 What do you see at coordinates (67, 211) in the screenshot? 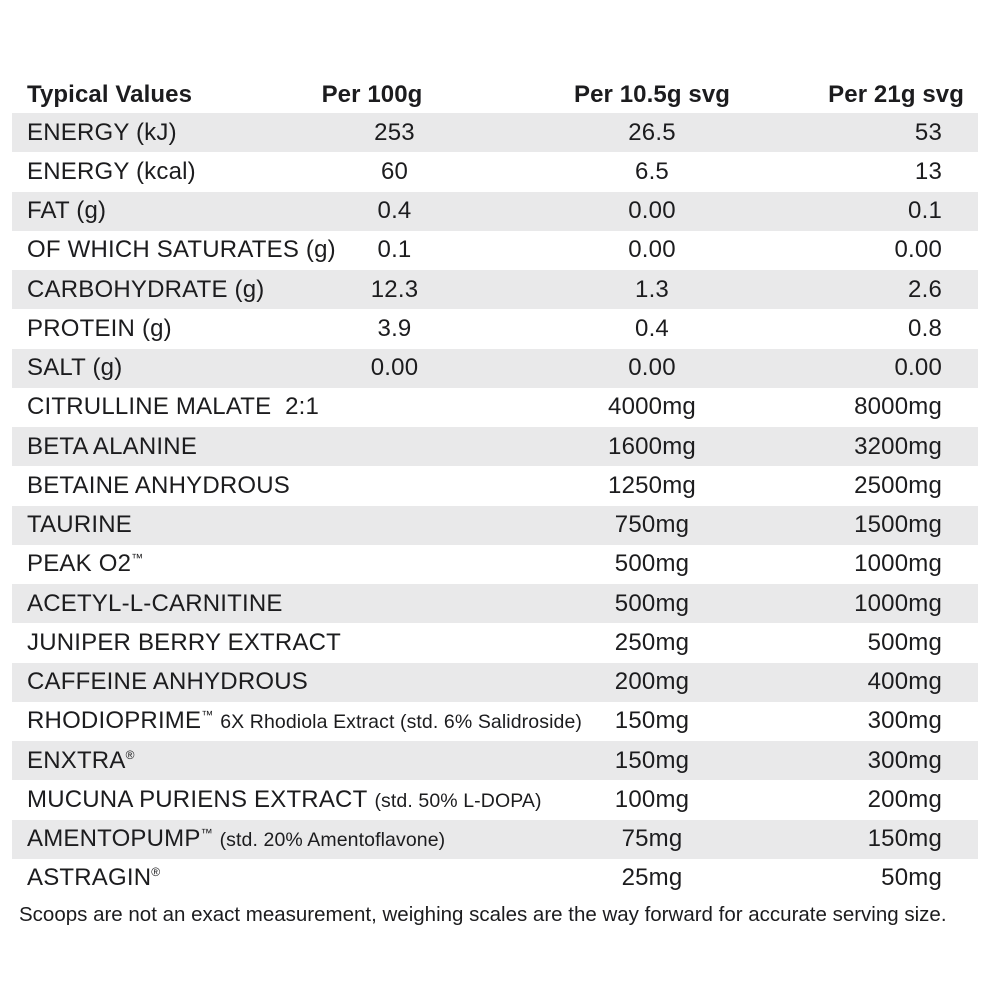
I see `row-label: FAT (g)` at bounding box center [67, 211].